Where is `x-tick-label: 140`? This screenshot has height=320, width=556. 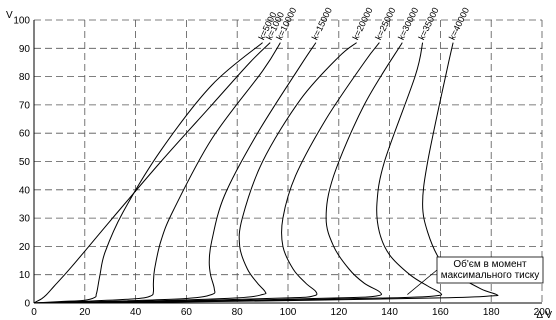
x-tick-label: 140 is located at coordinates (389, 312).